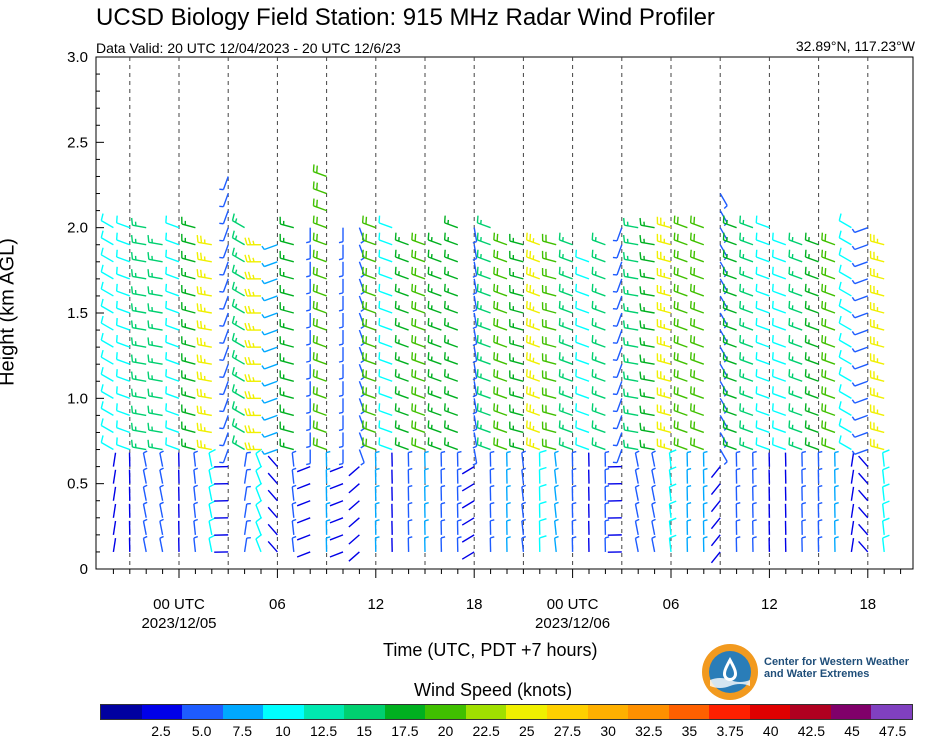  Describe the element at coordinates (486, 712) in the screenshot. I see `colorbar-swatch` at that location.